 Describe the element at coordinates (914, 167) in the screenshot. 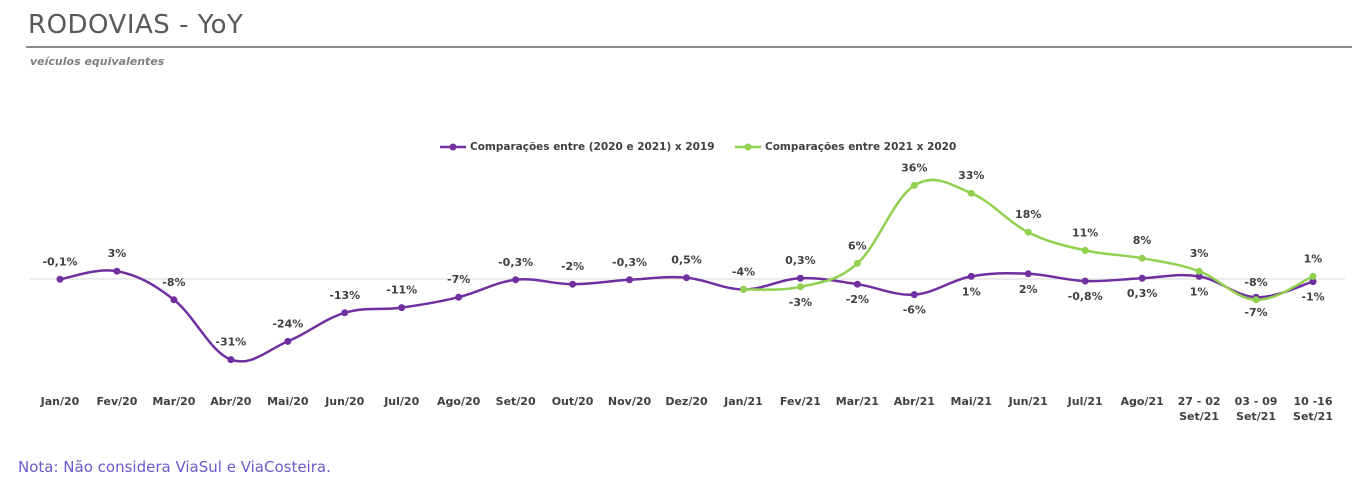

I see `data-label: 36%` at that location.